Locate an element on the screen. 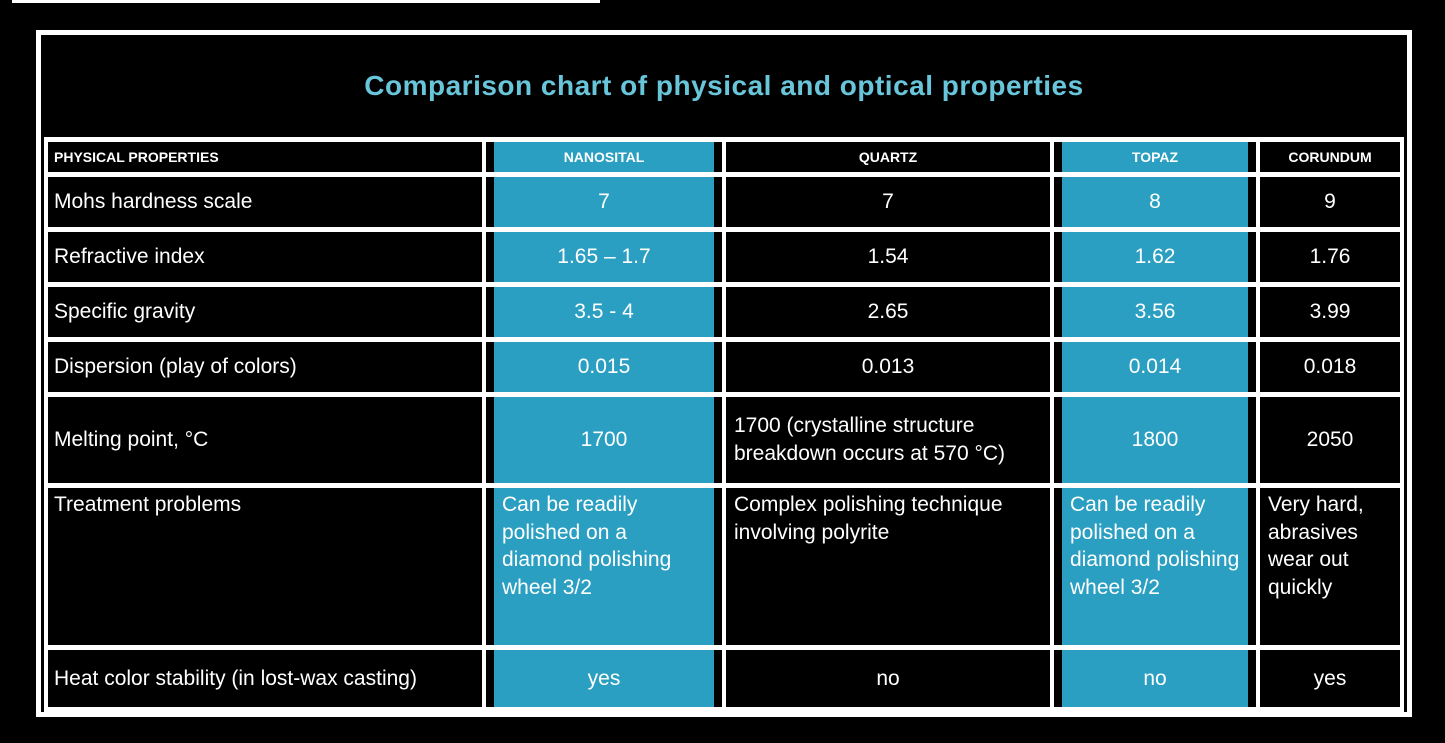 The image size is (1445, 743). property-label: Refractive index is located at coordinates (265, 257).